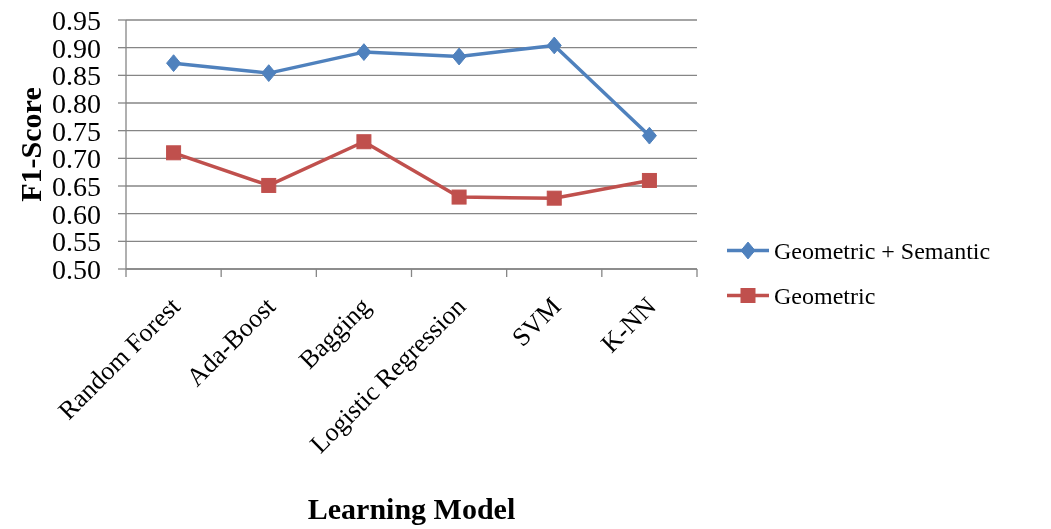 The width and height of the screenshot is (1051, 529). What do you see at coordinates (825, 295) in the screenshot?
I see `legend-label: Geometric` at bounding box center [825, 295].